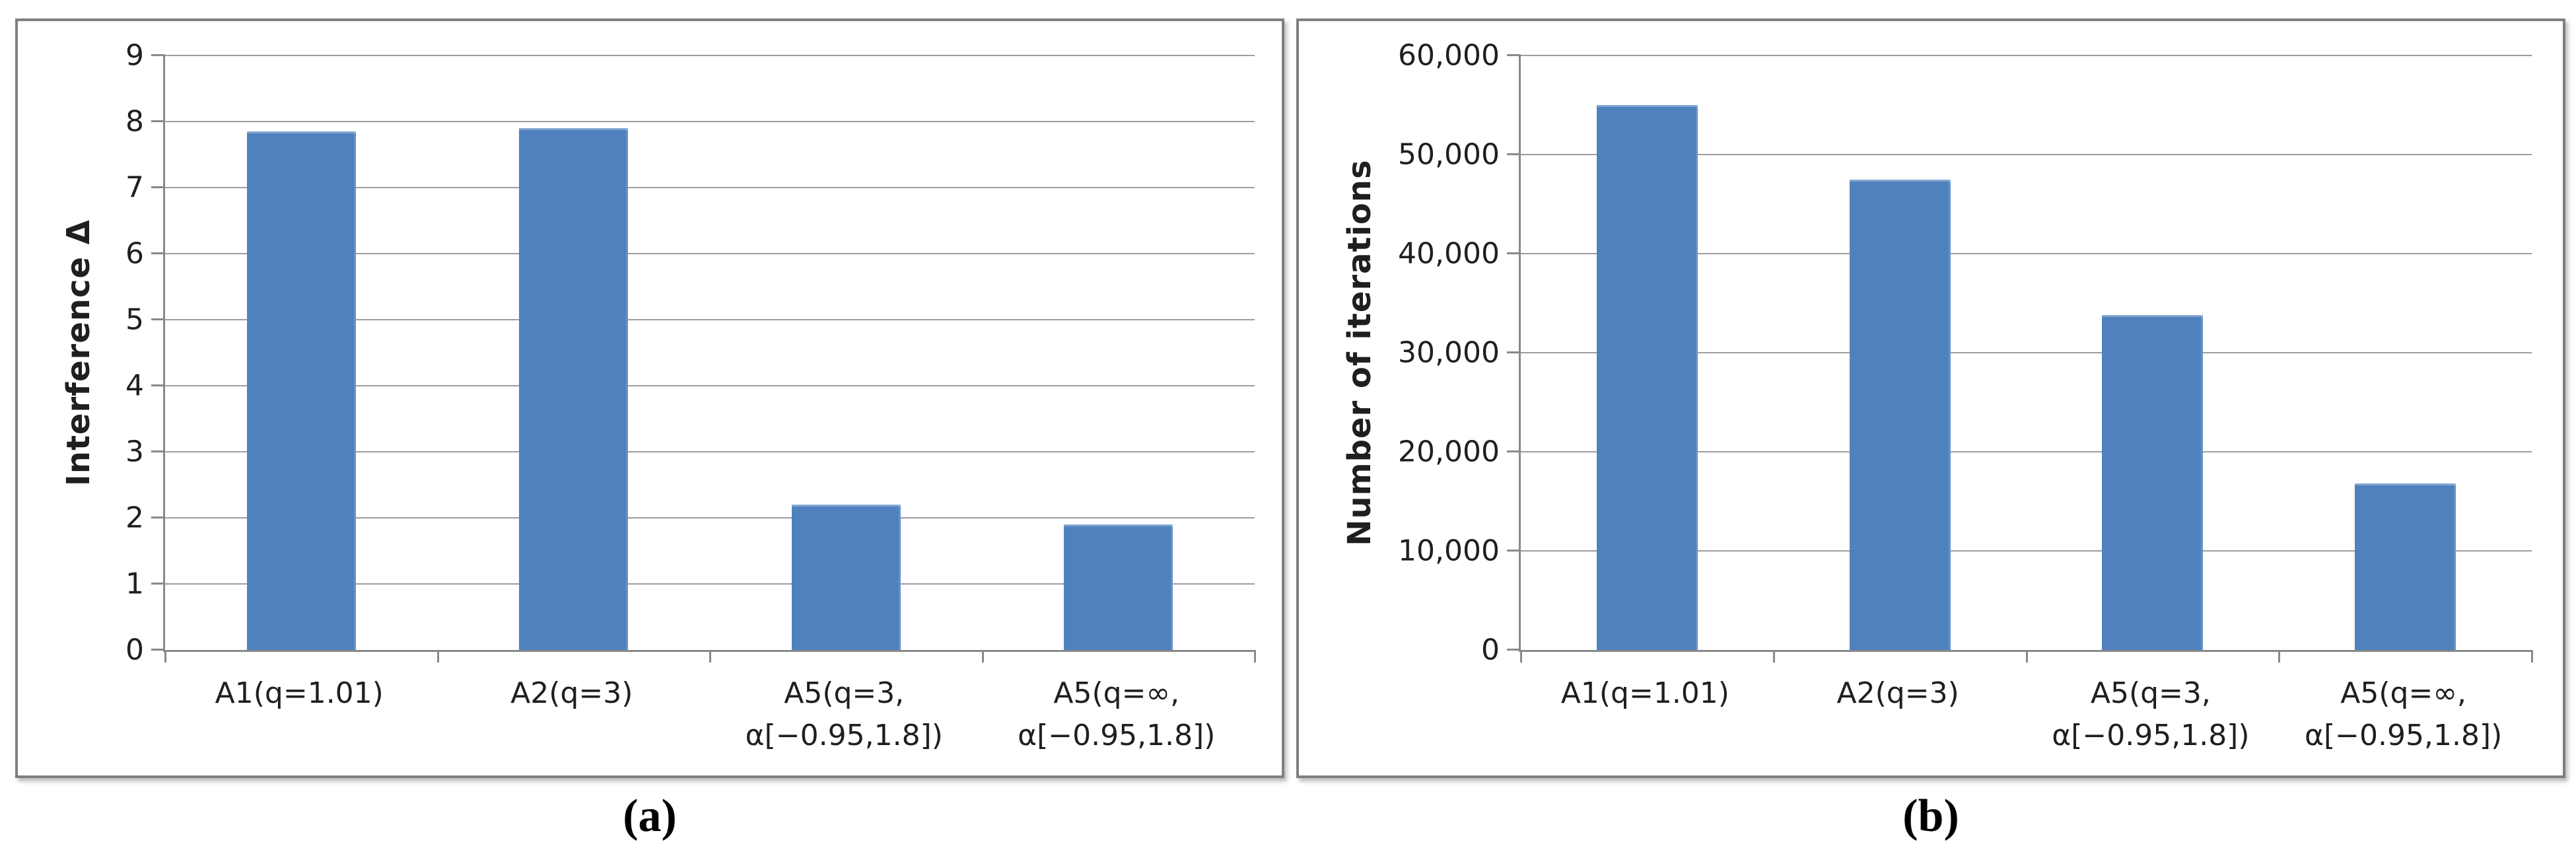 The height and width of the screenshot is (860, 2576). I want to click on y-tick-label: 7, so click(134, 187).